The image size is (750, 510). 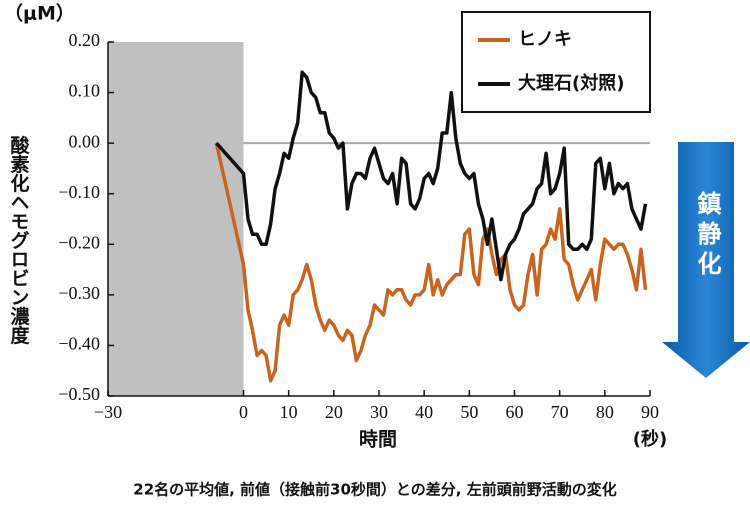 I want to click on y-tick-label: 0.10, so click(x=85, y=91).